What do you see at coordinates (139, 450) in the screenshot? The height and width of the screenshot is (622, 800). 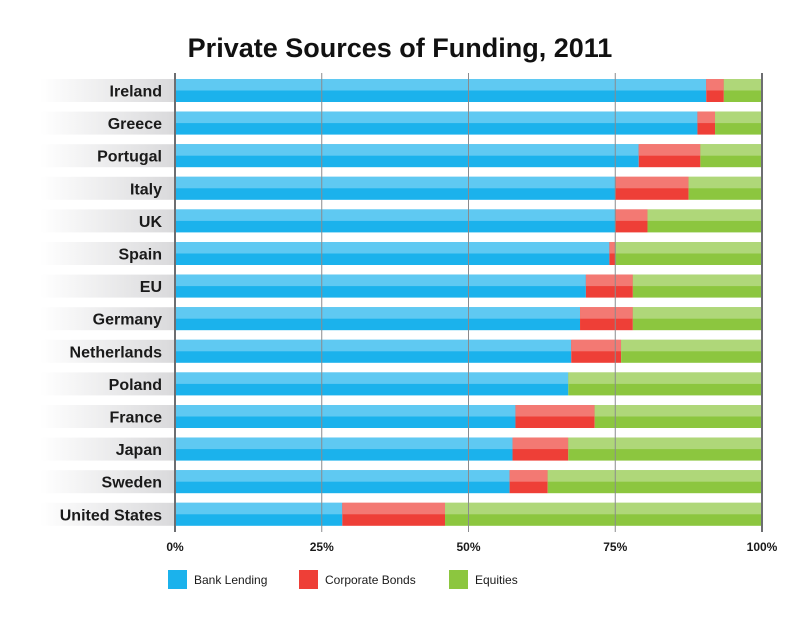 I see `category-label: Japan` at bounding box center [139, 450].